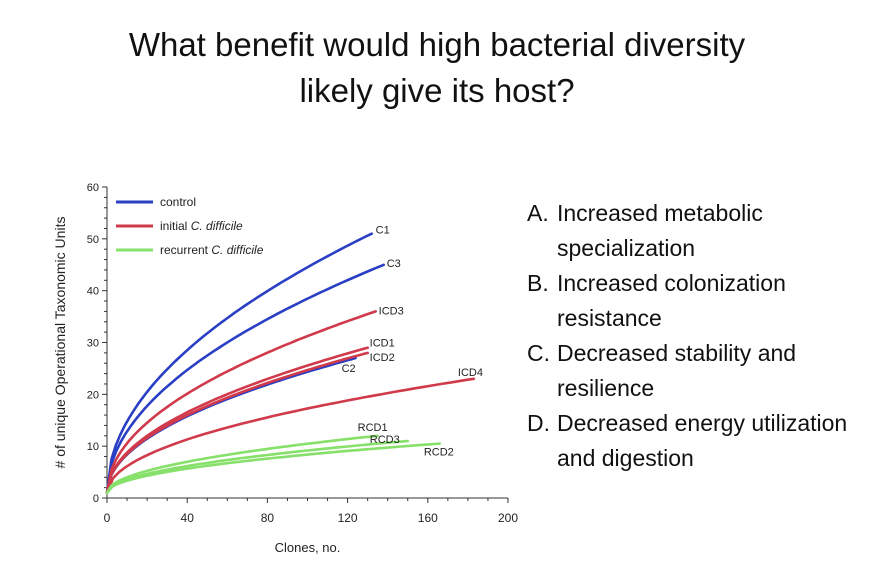  Describe the element at coordinates (242, 464) in the screenshot. I see `series-line-rcd1` at that location.